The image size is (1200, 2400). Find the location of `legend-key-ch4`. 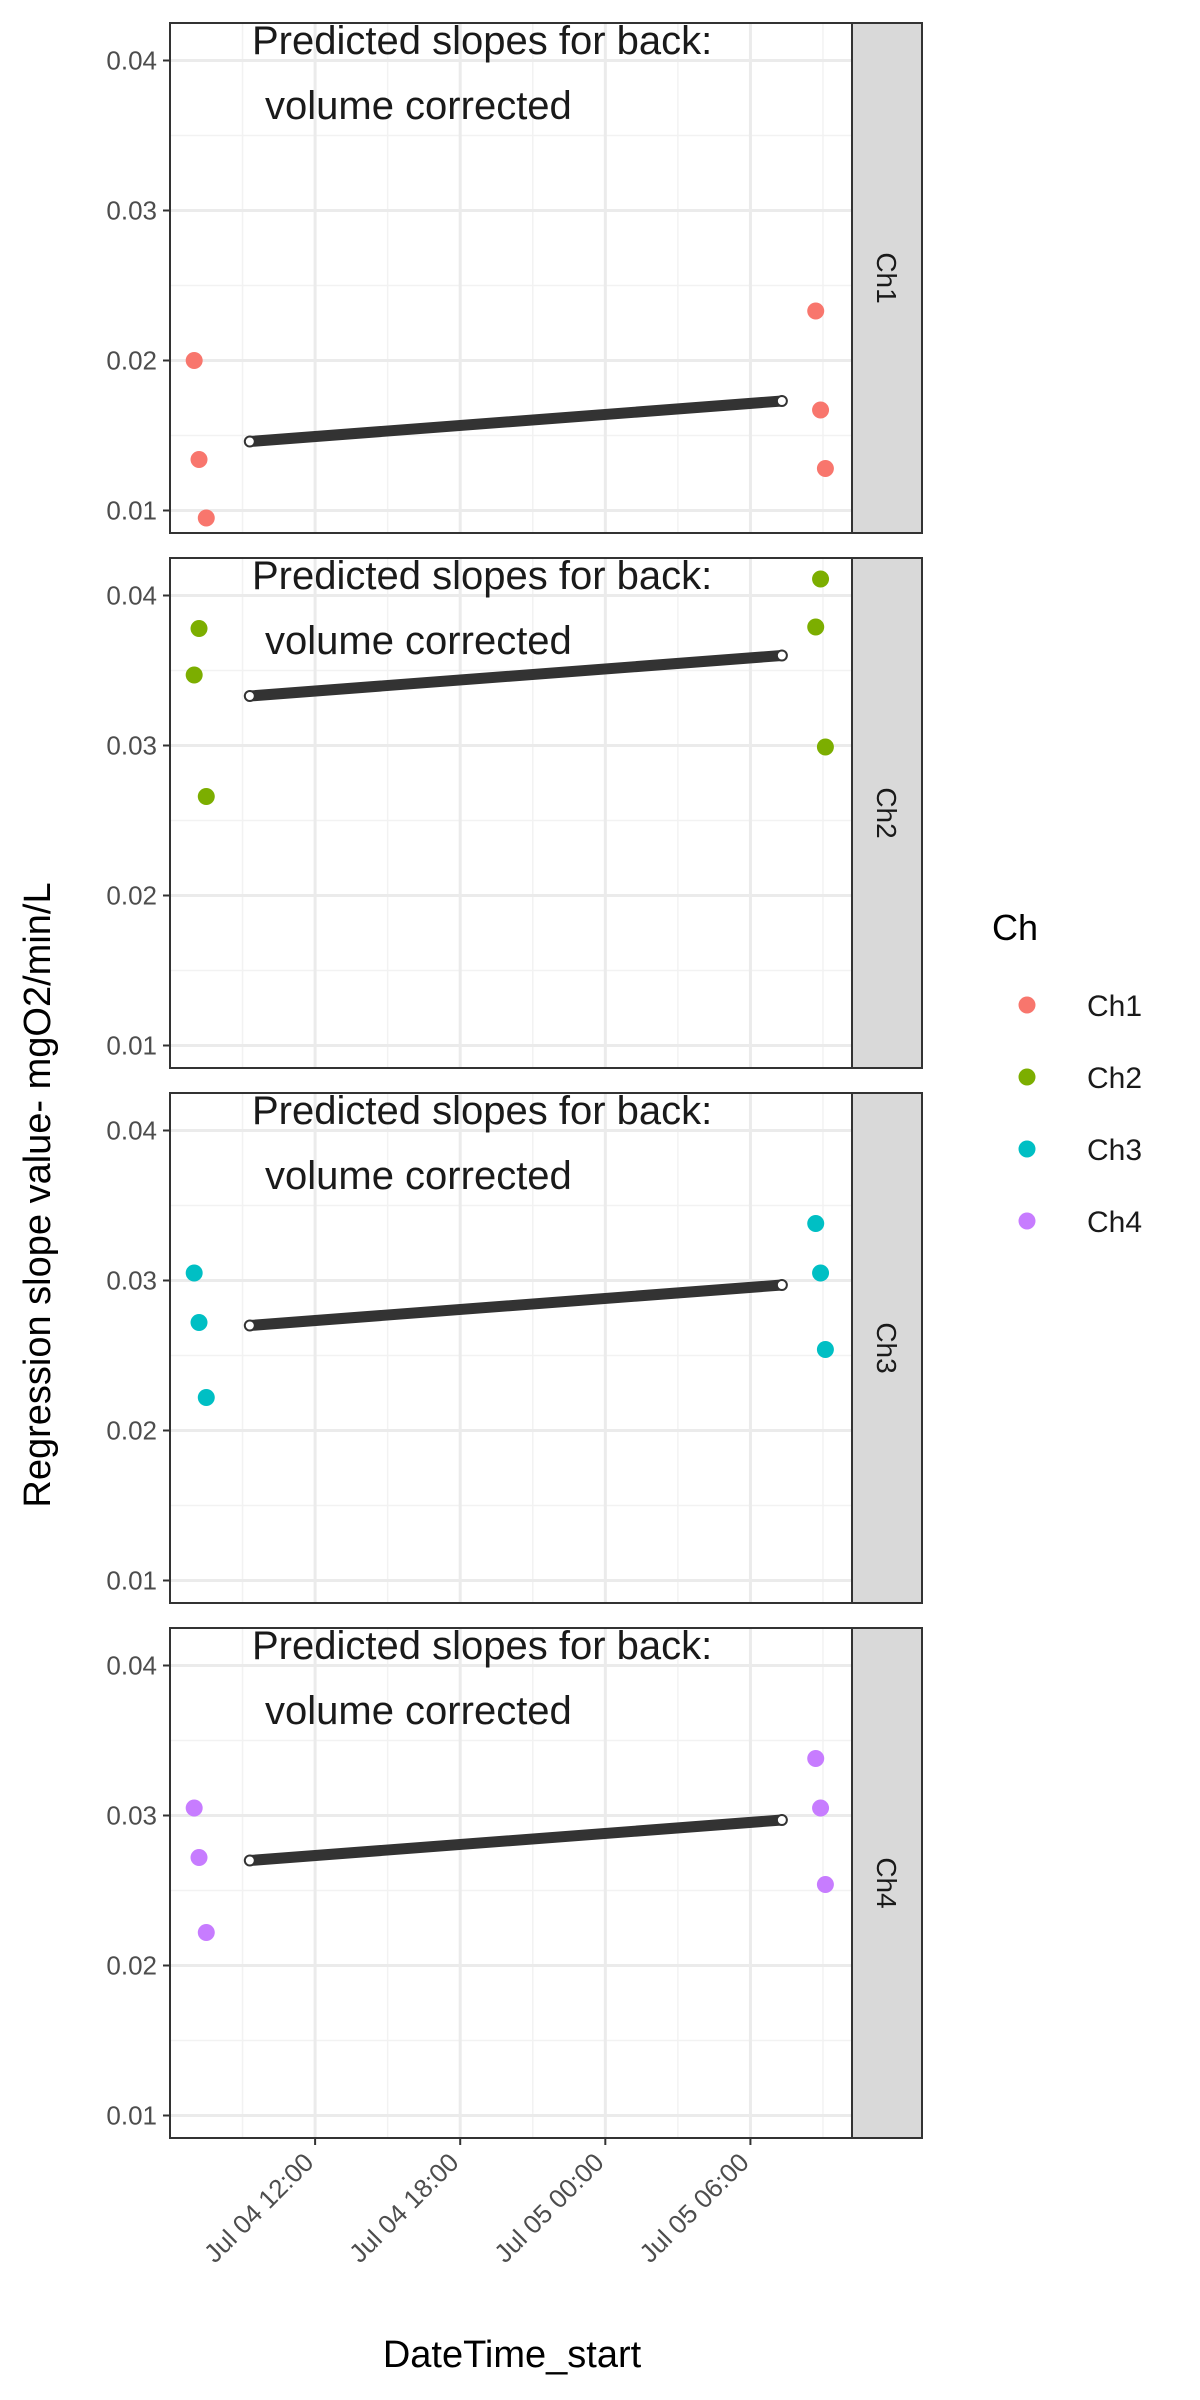

legend-key-ch4 is located at coordinates (1027, 1221).